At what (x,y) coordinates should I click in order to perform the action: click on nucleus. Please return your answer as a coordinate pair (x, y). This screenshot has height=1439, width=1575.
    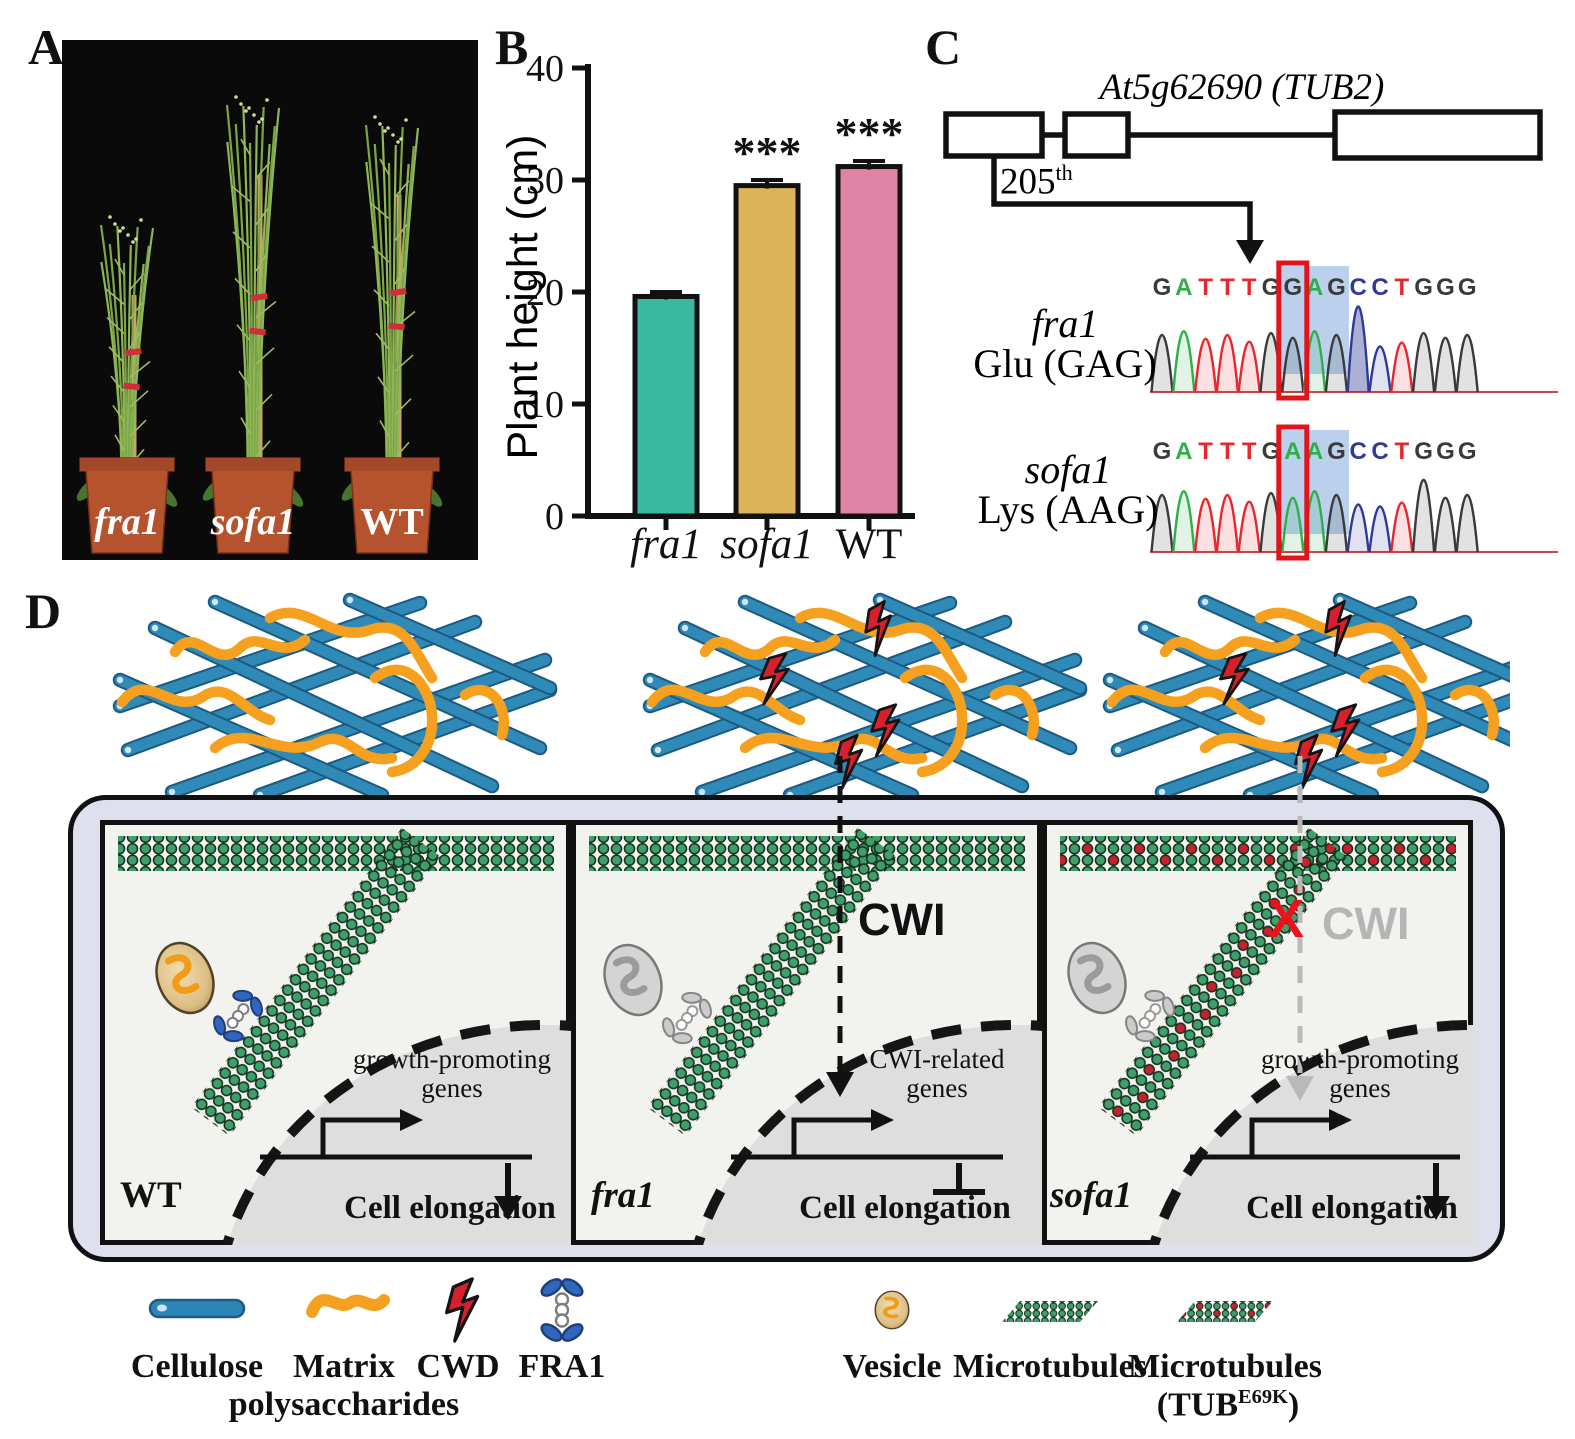
    Looking at the image, I should click on (396, 1132).